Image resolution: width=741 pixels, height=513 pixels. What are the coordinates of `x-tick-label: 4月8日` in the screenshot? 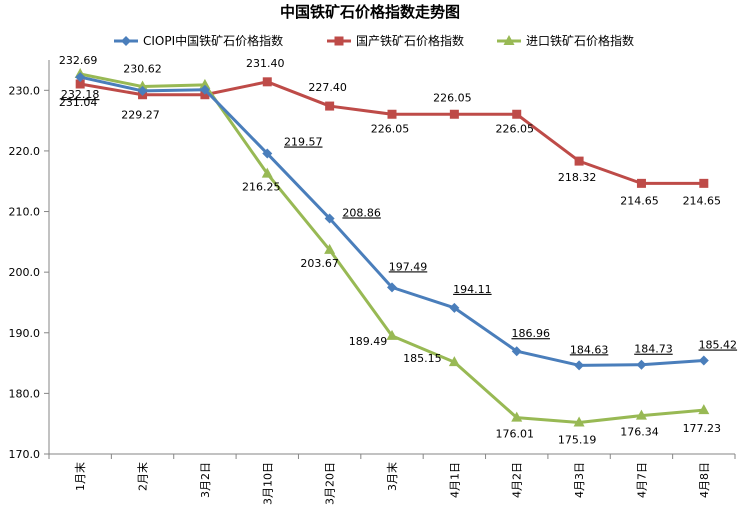 It's located at (704, 480).